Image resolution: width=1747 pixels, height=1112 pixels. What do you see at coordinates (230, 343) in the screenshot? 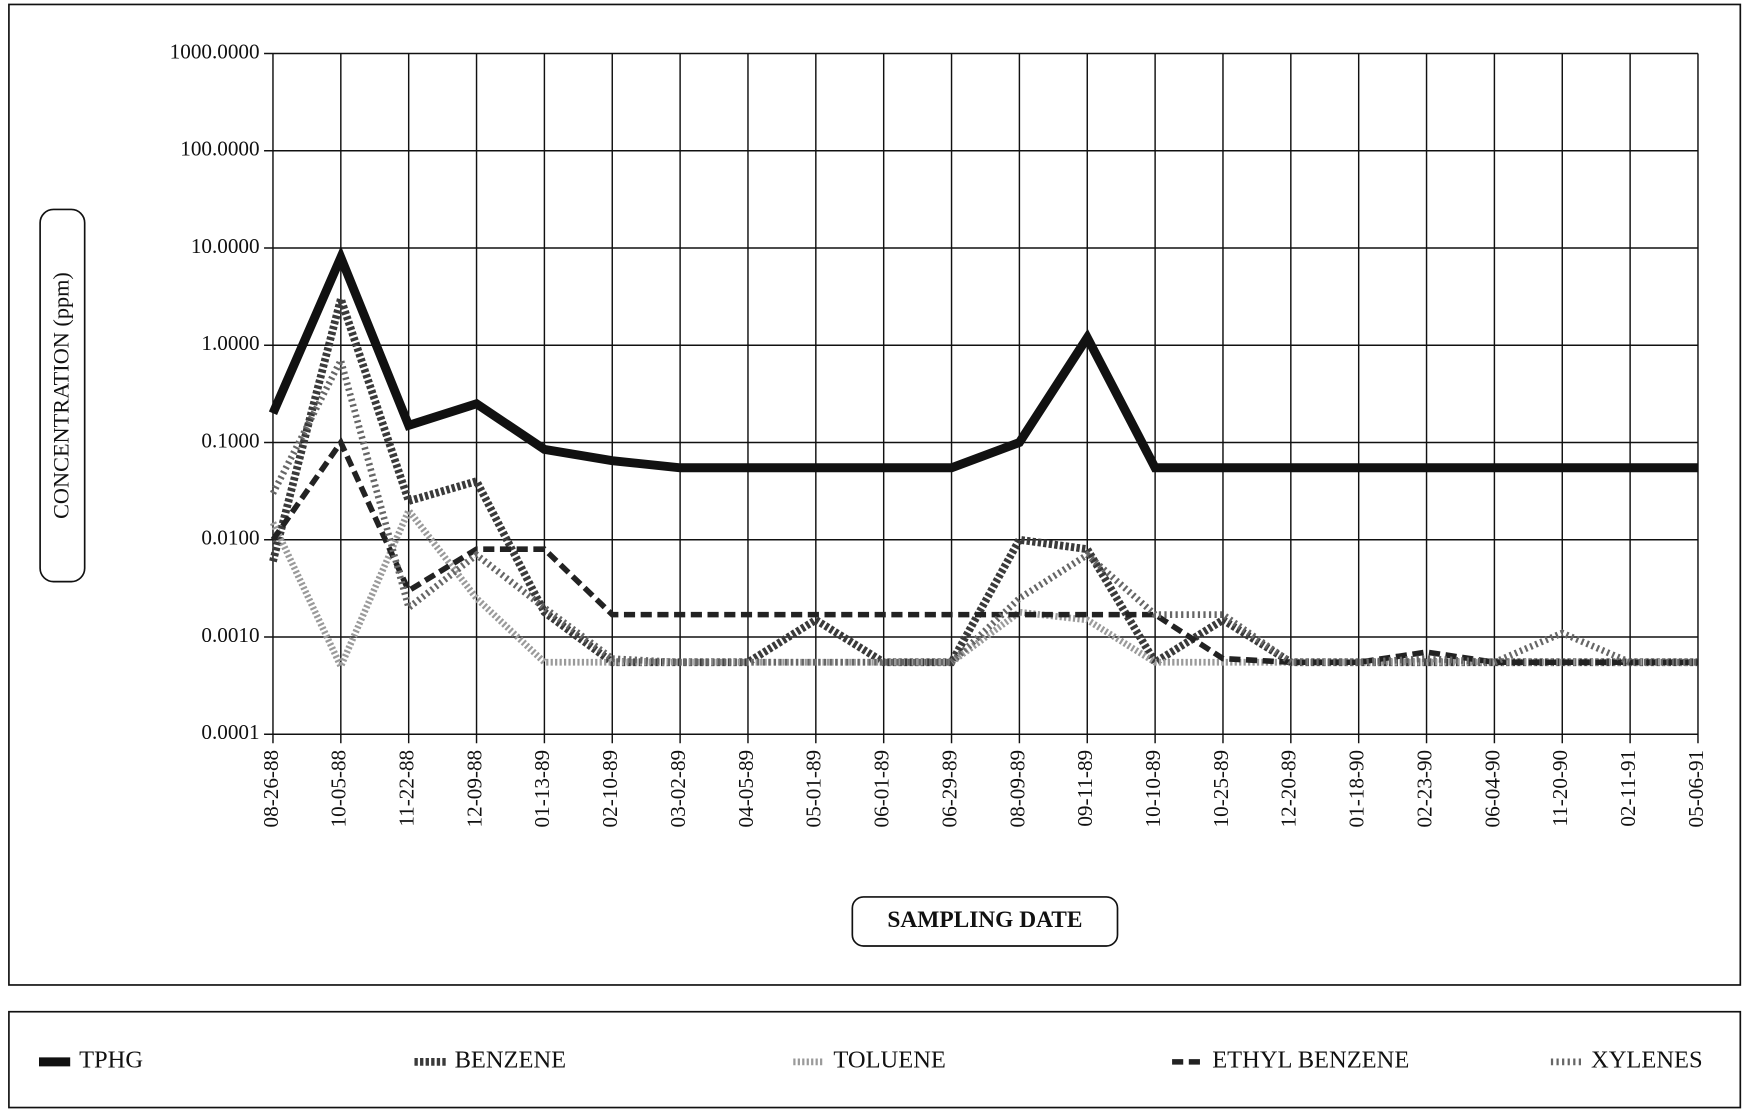
I see `y-tick-label: 1.0000` at bounding box center [230, 343].